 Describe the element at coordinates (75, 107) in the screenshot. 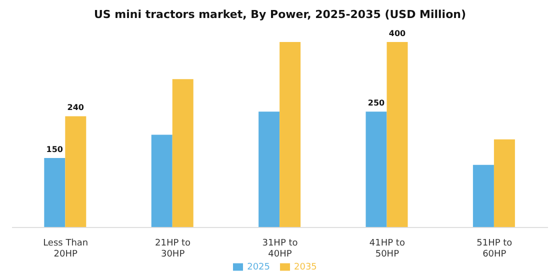

I see `data-label: 240` at that location.